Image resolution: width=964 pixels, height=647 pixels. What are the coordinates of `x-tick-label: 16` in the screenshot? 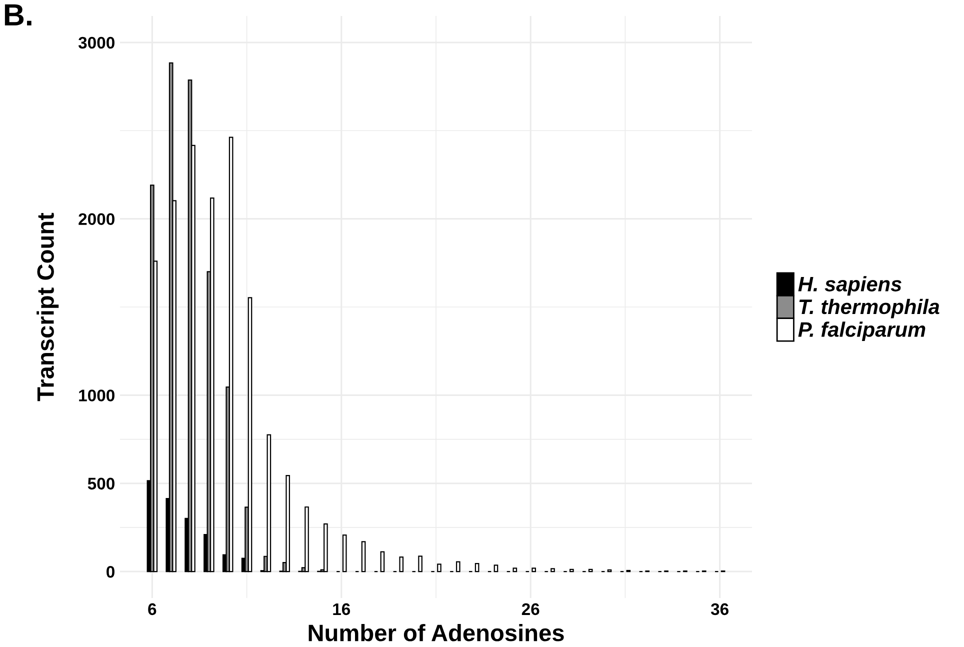 It's located at (341, 609).